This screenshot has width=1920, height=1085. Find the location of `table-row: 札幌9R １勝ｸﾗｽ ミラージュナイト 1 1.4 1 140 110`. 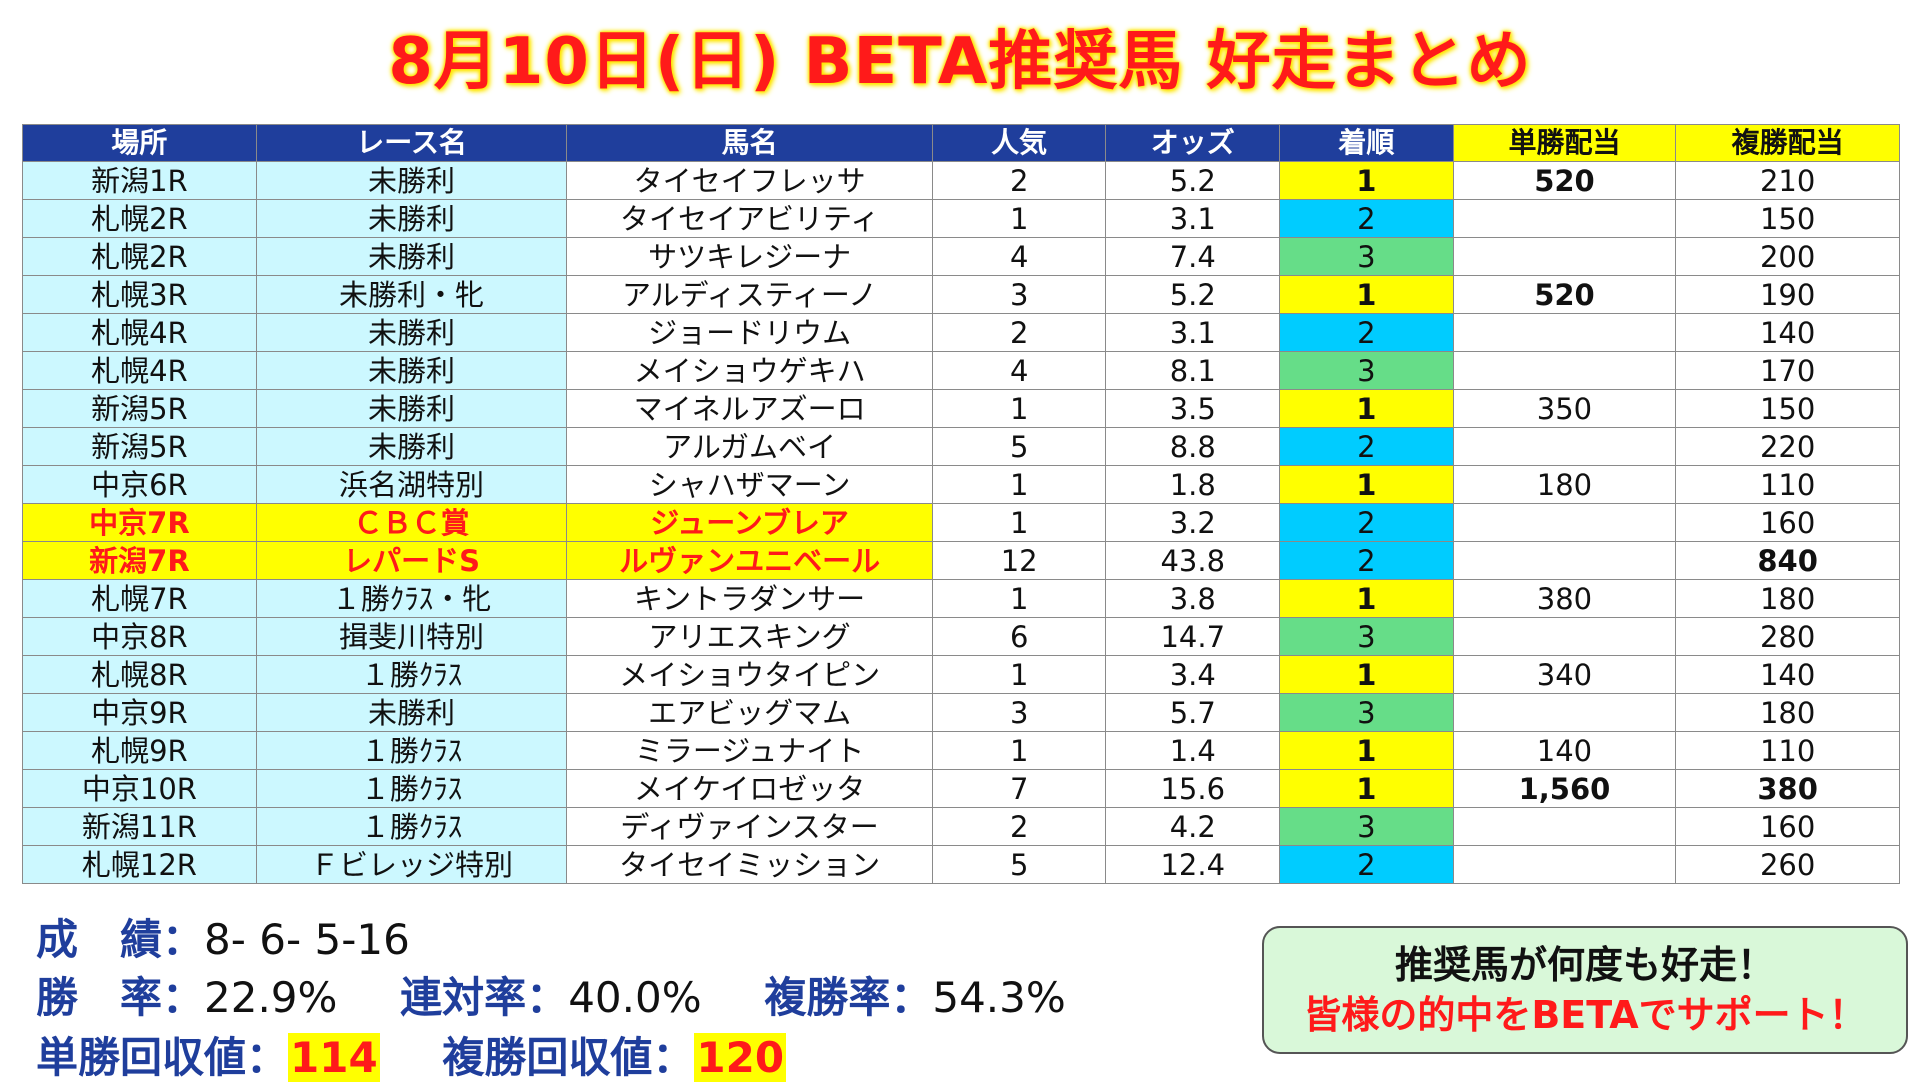

table-row: 札幌9R １勝ｸﾗｽ ミラージュナイト 1 1.4 1 140 110 is located at coordinates (961, 750).